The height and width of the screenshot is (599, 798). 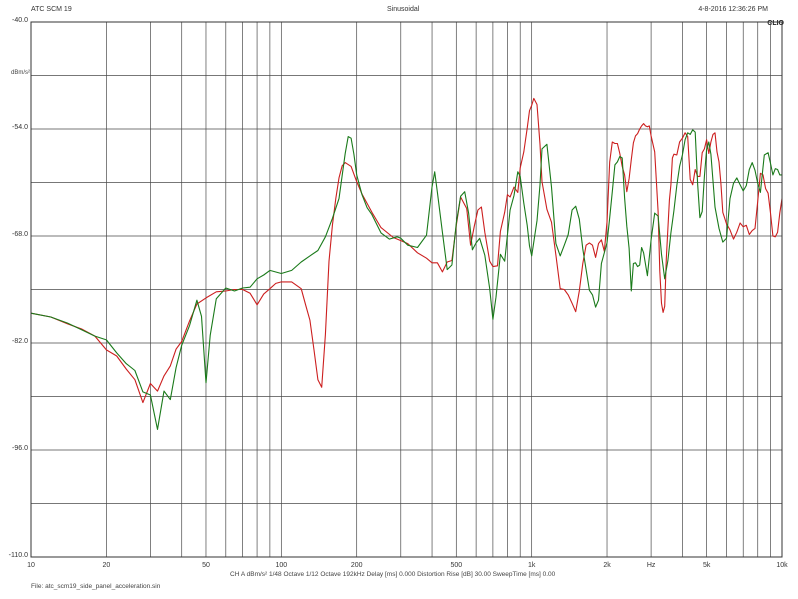 I want to click on brand-logo: CLIO, so click(x=775, y=23).